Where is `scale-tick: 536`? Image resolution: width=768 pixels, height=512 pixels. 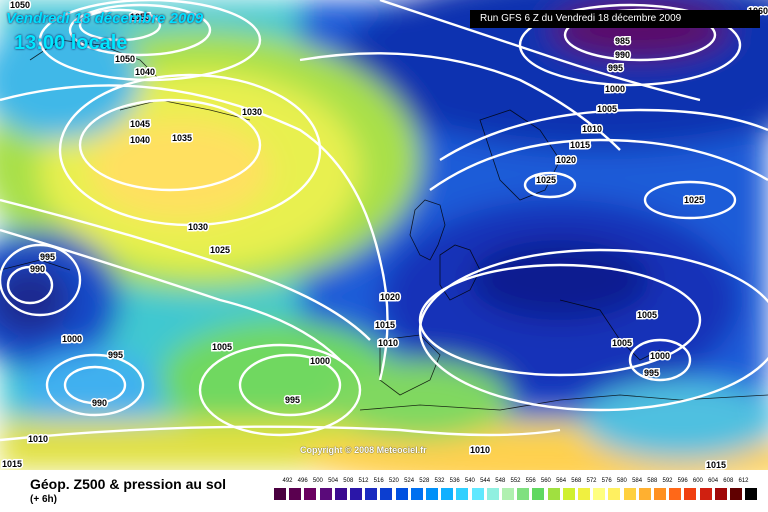
scale-tick: 536 is located at coordinates (454, 481).